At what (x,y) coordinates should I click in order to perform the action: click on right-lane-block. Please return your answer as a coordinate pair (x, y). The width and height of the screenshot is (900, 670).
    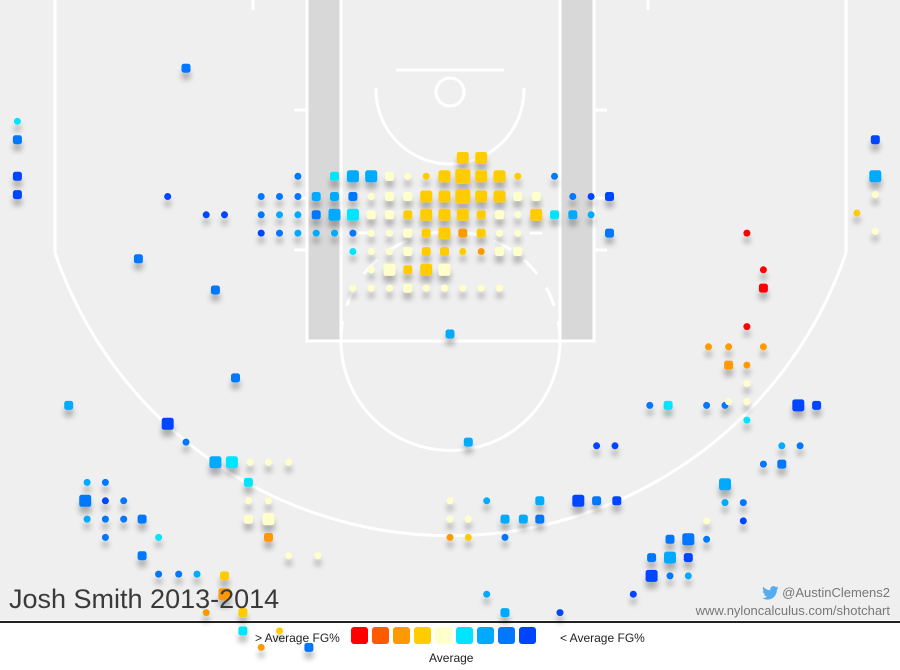
    Looking at the image, I should click on (577, 170).